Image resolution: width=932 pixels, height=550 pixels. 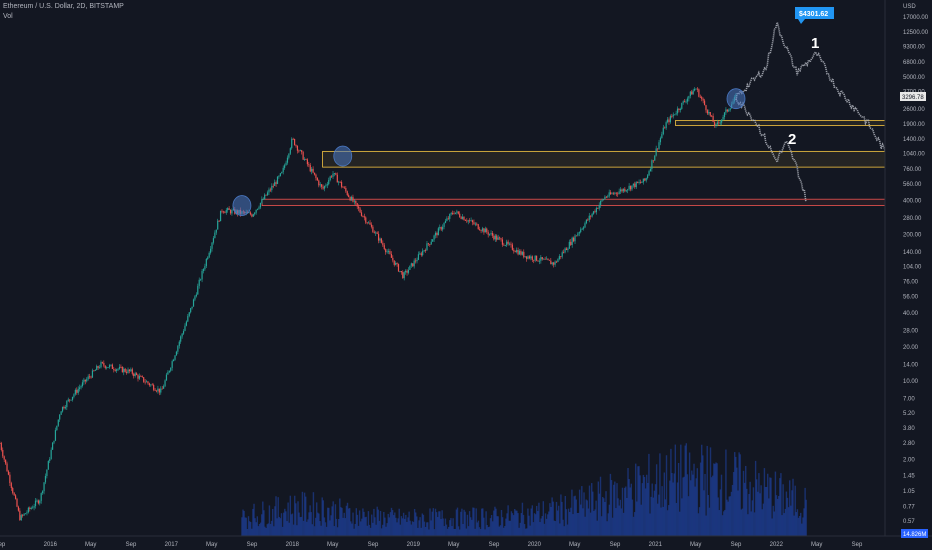 What do you see at coordinates (656, 545) in the screenshot?
I see `time-tick-label: 2021` at bounding box center [656, 545].